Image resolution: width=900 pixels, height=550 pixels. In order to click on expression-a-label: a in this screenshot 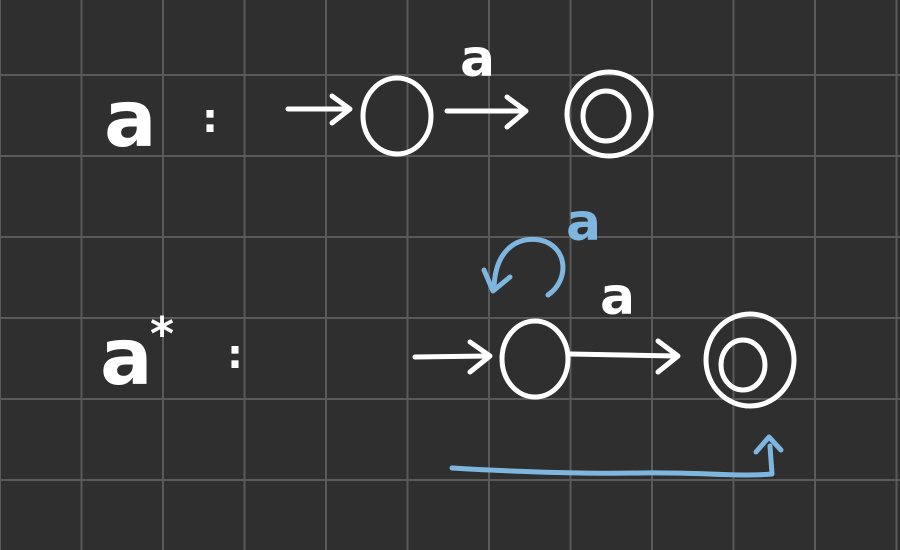, I will do `click(130, 120)`.